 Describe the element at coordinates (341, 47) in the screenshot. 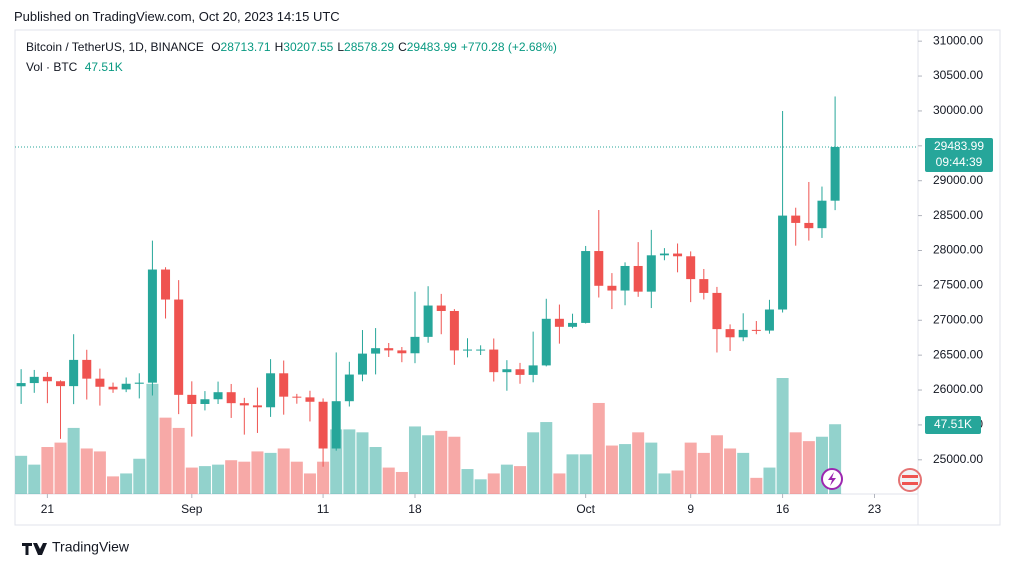

I see `ohlc-letter: L` at that location.